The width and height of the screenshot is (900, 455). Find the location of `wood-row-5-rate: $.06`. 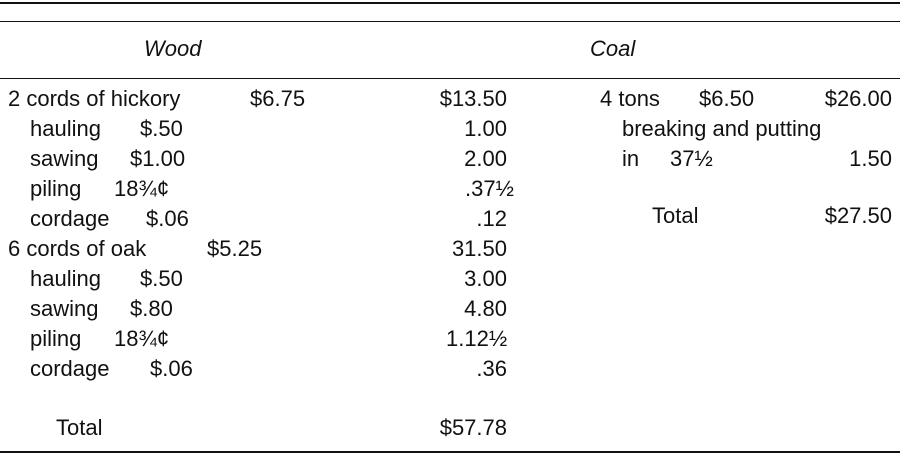

wood-row-5-rate: $.06 is located at coordinates (167, 218).